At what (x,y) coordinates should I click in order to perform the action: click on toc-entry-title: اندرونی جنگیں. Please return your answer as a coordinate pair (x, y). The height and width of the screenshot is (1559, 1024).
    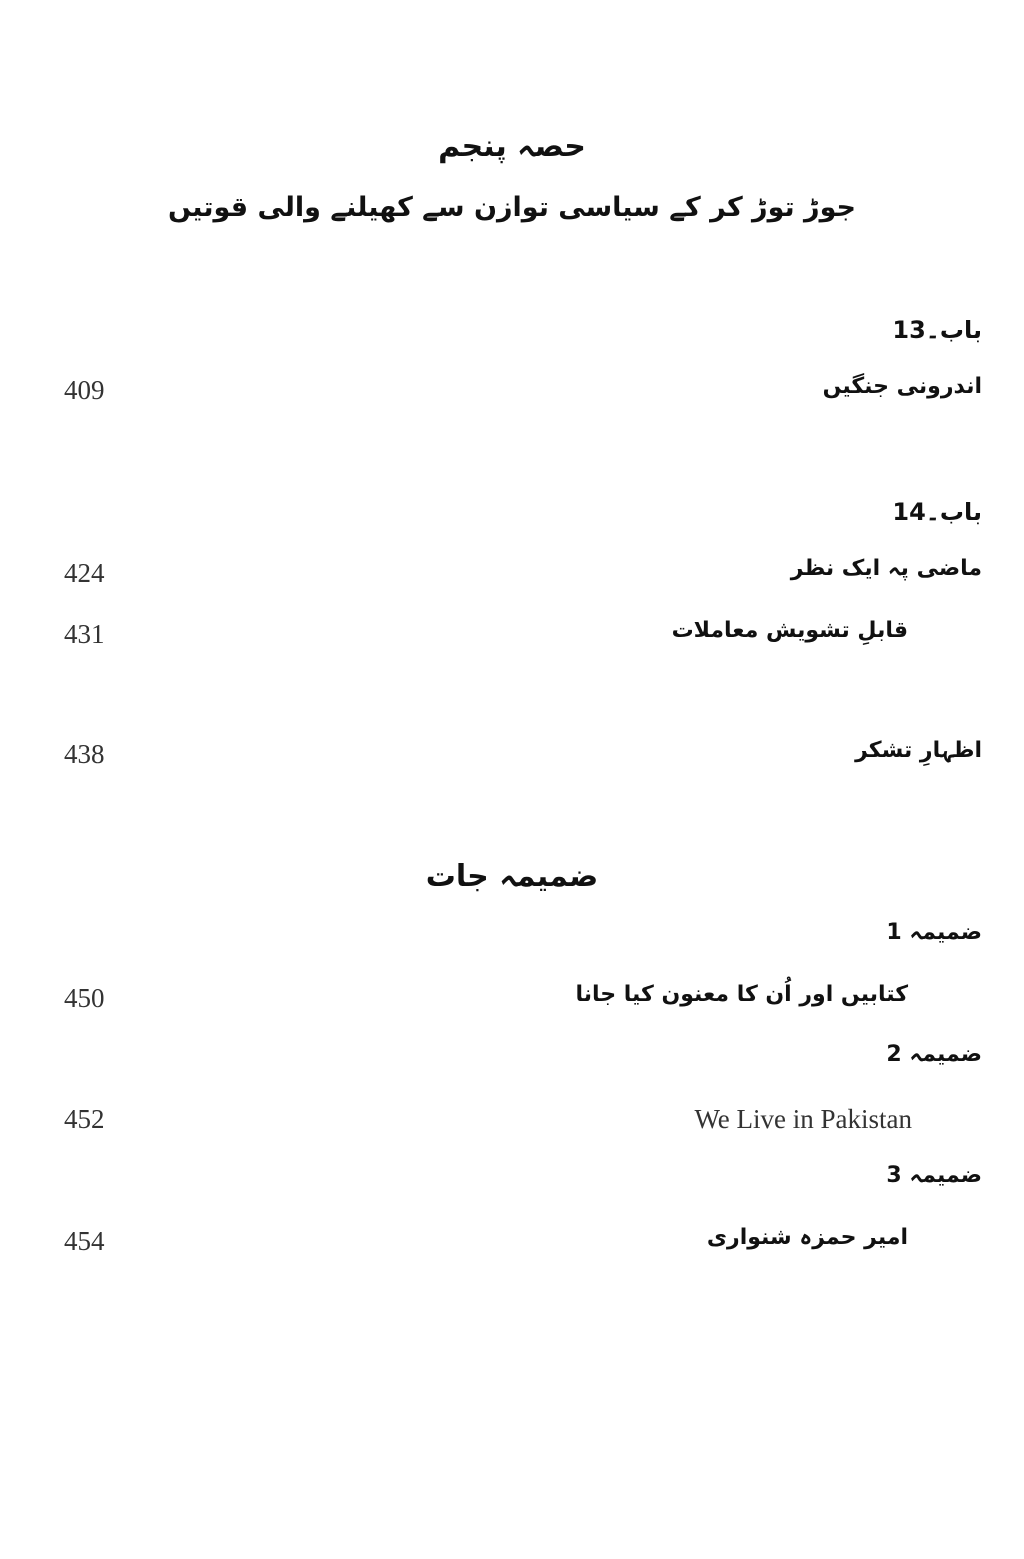
    Looking at the image, I should click on (902, 386).